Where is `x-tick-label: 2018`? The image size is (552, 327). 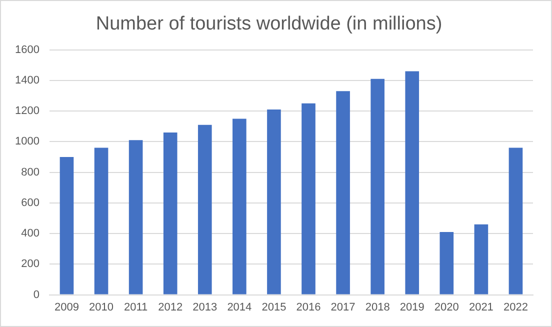
x-tick-label: 2018 is located at coordinates (377, 307).